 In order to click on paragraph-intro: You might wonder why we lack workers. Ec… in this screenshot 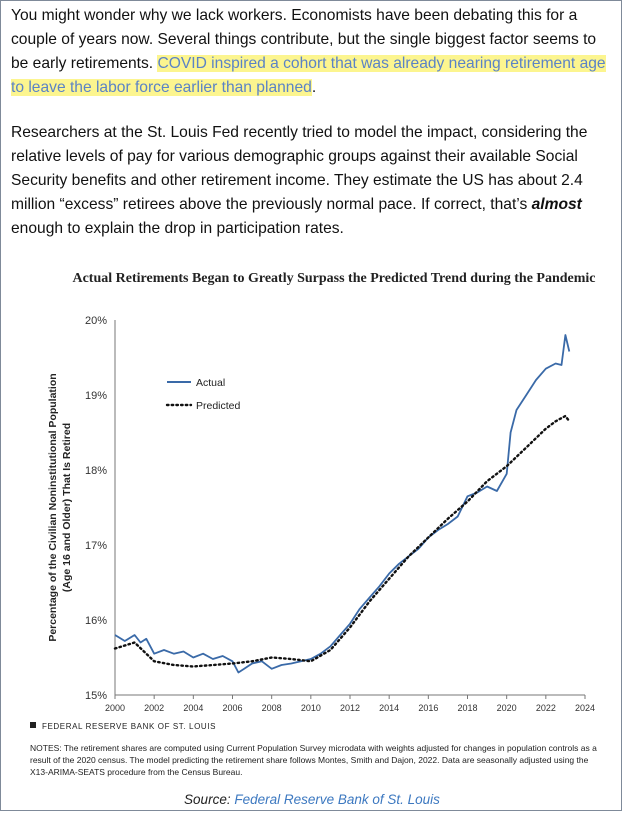, I will do `click(312, 52)`.